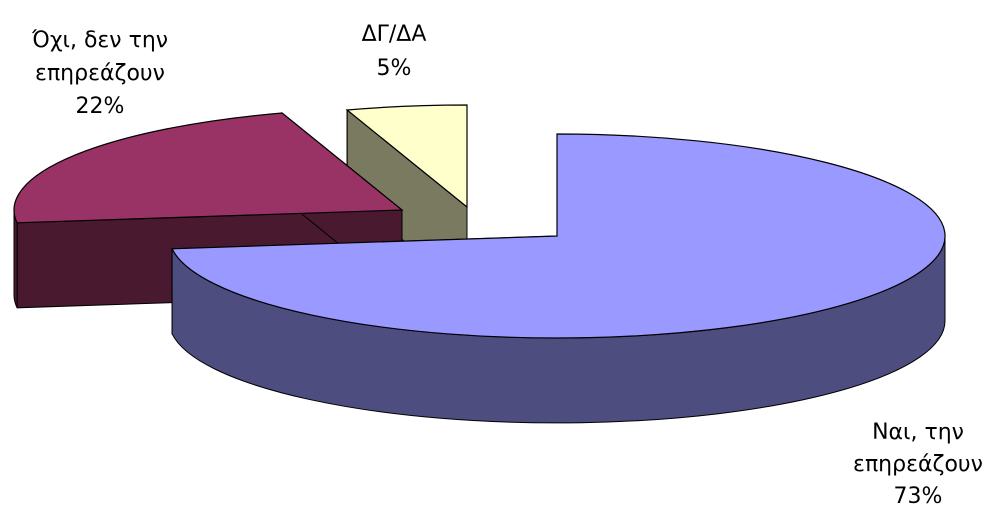  What do you see at coordinates (99, 40) in the screenshot?
I see `slice-label-no-line1: Όχι, δεν την` at bounding box center [99, 40].